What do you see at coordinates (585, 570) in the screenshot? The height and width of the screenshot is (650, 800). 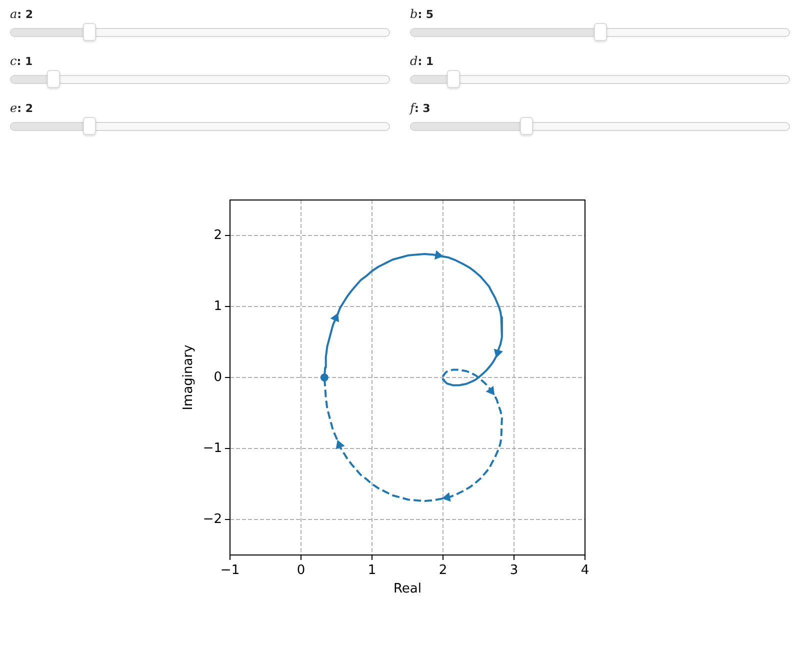 I see `x-tick-label: 4` at bounding box center [585, 570].